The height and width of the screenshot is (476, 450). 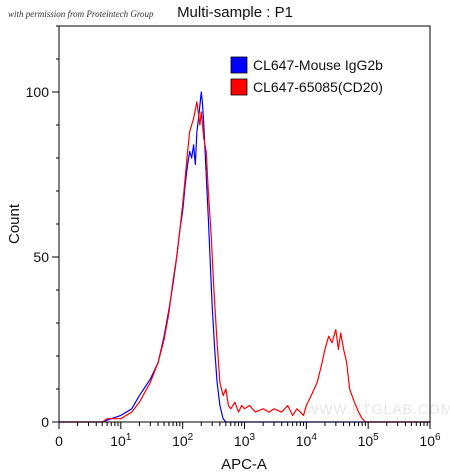 I want to click on y-tick-label: 50, so click(x=41, y=257).